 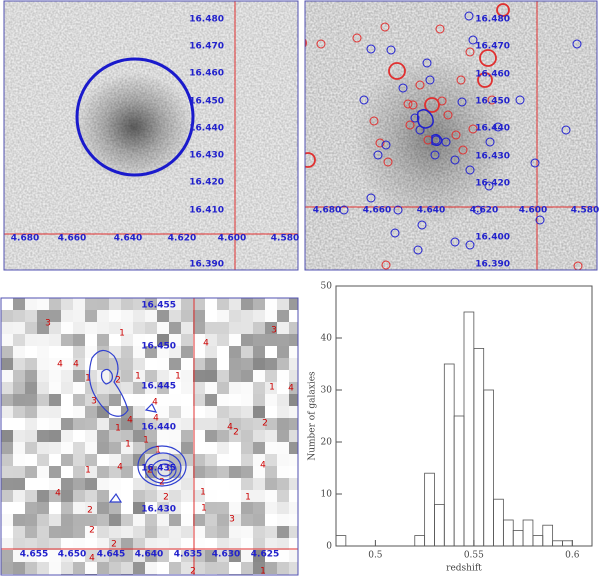 I want to click on x-tick-label: 4.600, so click(x=232, y=239).